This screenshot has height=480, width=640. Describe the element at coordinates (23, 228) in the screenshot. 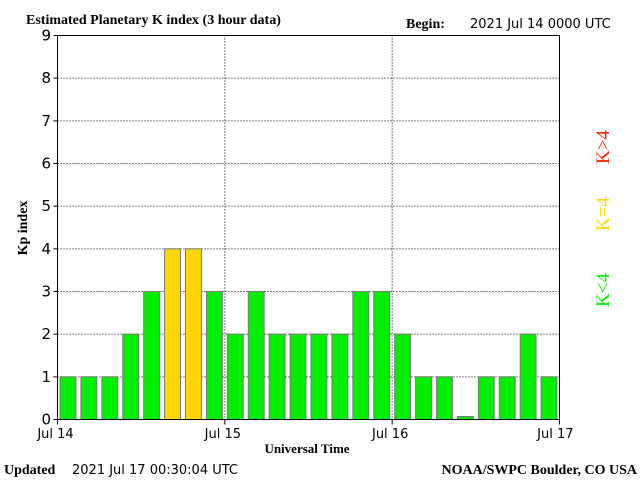

I see `y-axis-label: Kp index` at that location.